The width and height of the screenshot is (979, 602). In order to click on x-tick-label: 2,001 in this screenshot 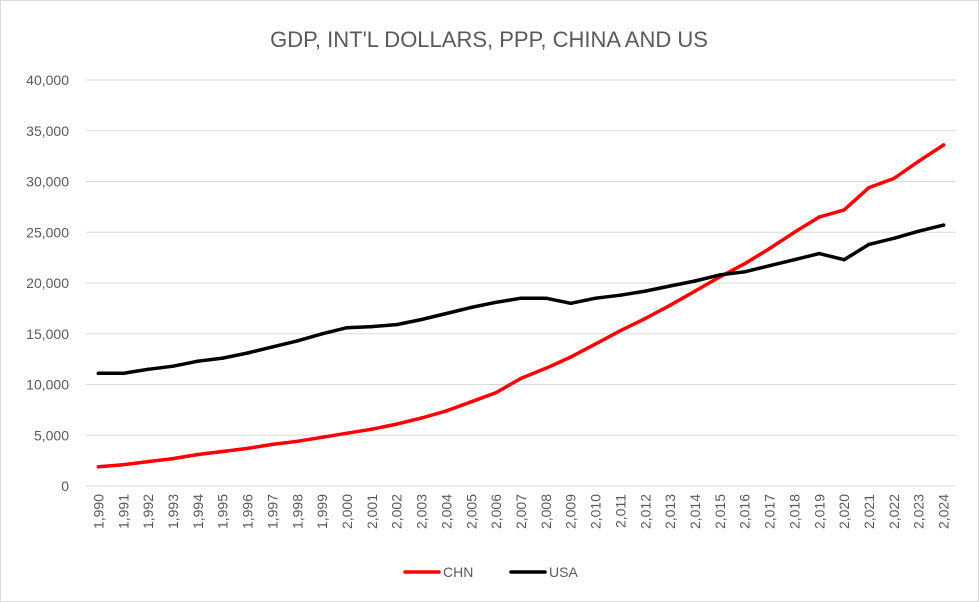, I will do `click(372, 511)`.